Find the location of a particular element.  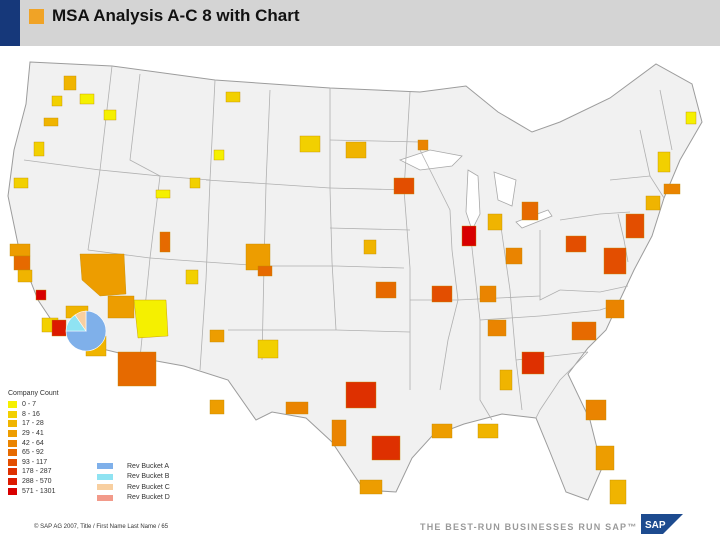

pie-legend-label: Rev Bucket B is located at coordinates (148, 477).